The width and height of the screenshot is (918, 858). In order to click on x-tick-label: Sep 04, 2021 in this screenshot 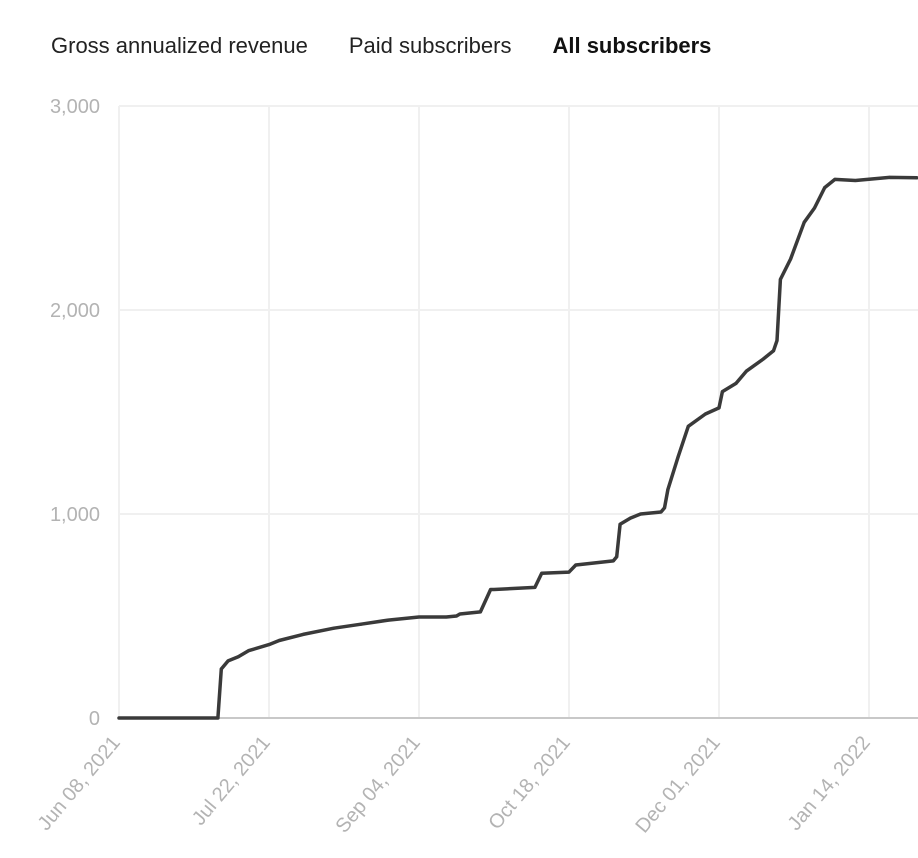, I will do `click(377, 784)`.